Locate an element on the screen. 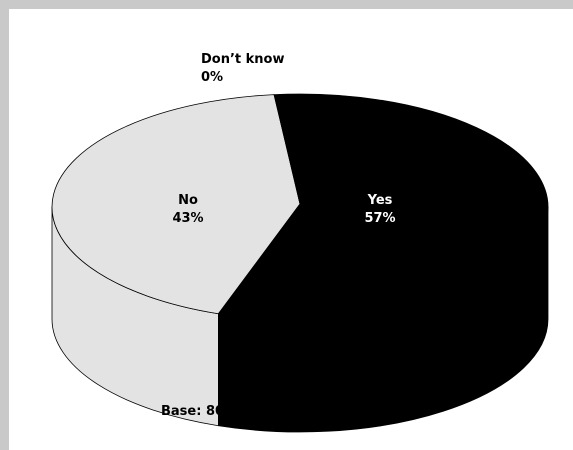 This screenshot has width=573, height=450. slice-label-yes: Yes is located at coordinates (380, 200).